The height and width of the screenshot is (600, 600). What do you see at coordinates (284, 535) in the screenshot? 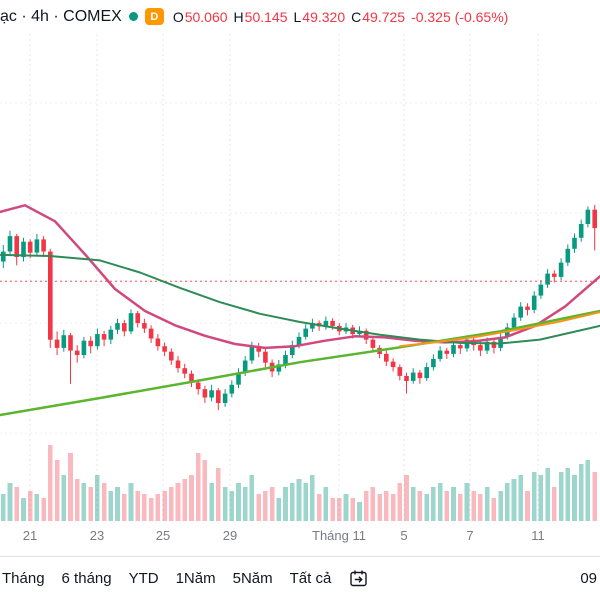
I see `x-axis: 21 23 25 29 Tháng 11 5 7 11` at bounding box center [284, 535].